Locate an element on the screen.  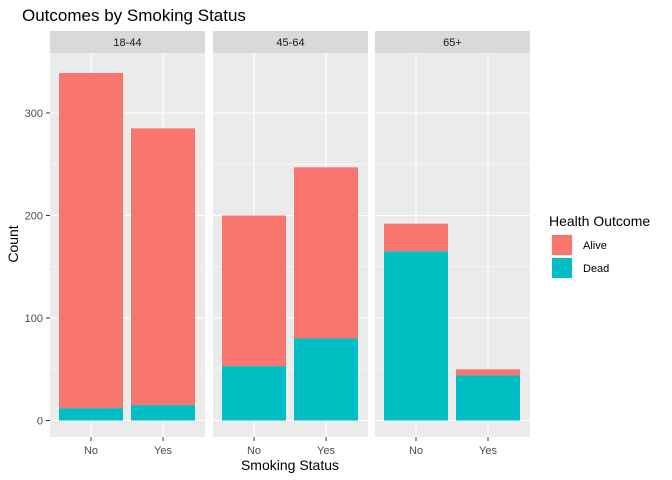
y-axis-title: Count is located at coordinates (13, 243).